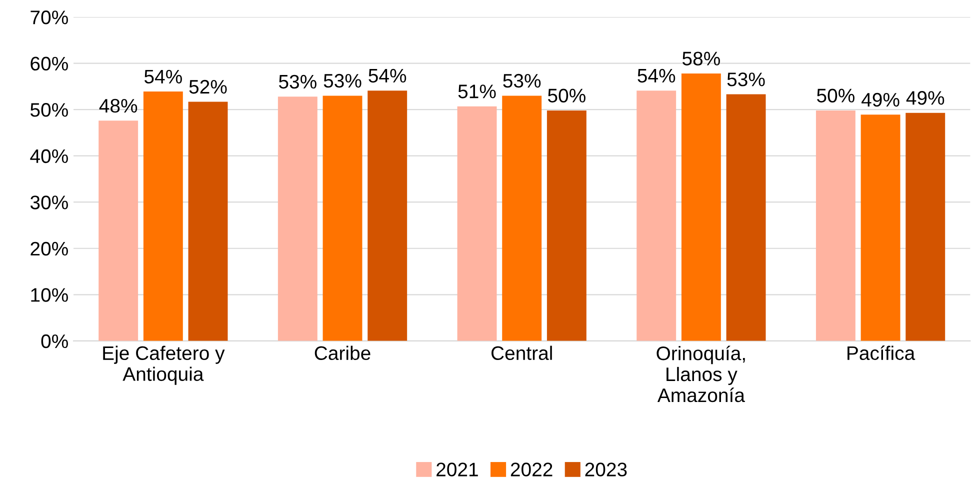  I want to click on data-label: 58%, so click(701, 59).